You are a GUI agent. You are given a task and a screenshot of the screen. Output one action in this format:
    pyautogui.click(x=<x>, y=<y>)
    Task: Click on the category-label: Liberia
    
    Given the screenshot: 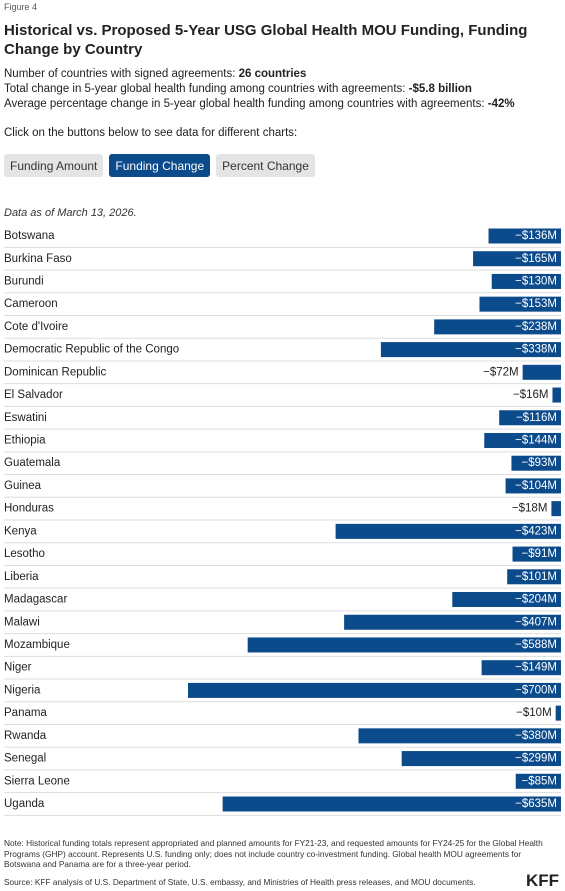 What is the action you would take?
    pyautogui.click(x=21, y=577)
    